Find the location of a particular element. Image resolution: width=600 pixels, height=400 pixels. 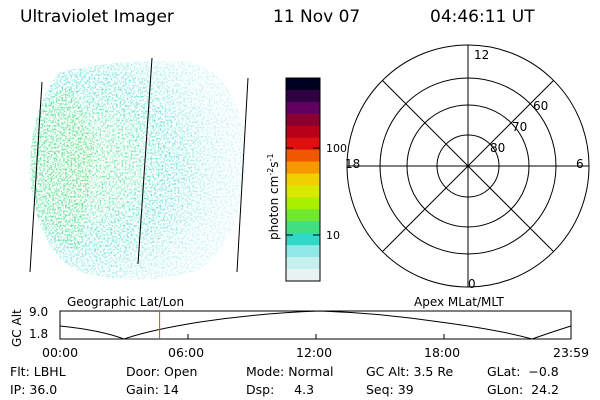

lat-label-60: 60 is located at coordinates (540, 106).